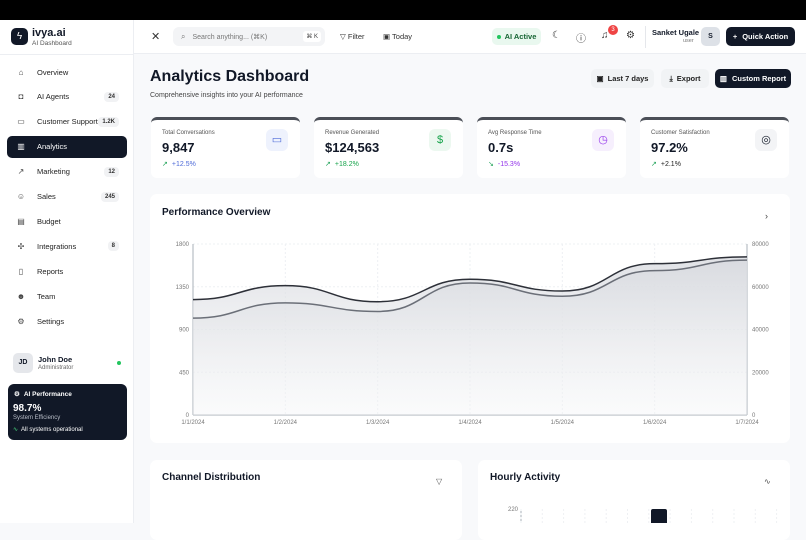 Image resolution: width=806 pixels, height=540 pixels. Describe the element at coordinates (225, 147) in the screenshot. I see `kpi-card: Total Conversations 9,847 ↗+12.5% ▭` at that location.